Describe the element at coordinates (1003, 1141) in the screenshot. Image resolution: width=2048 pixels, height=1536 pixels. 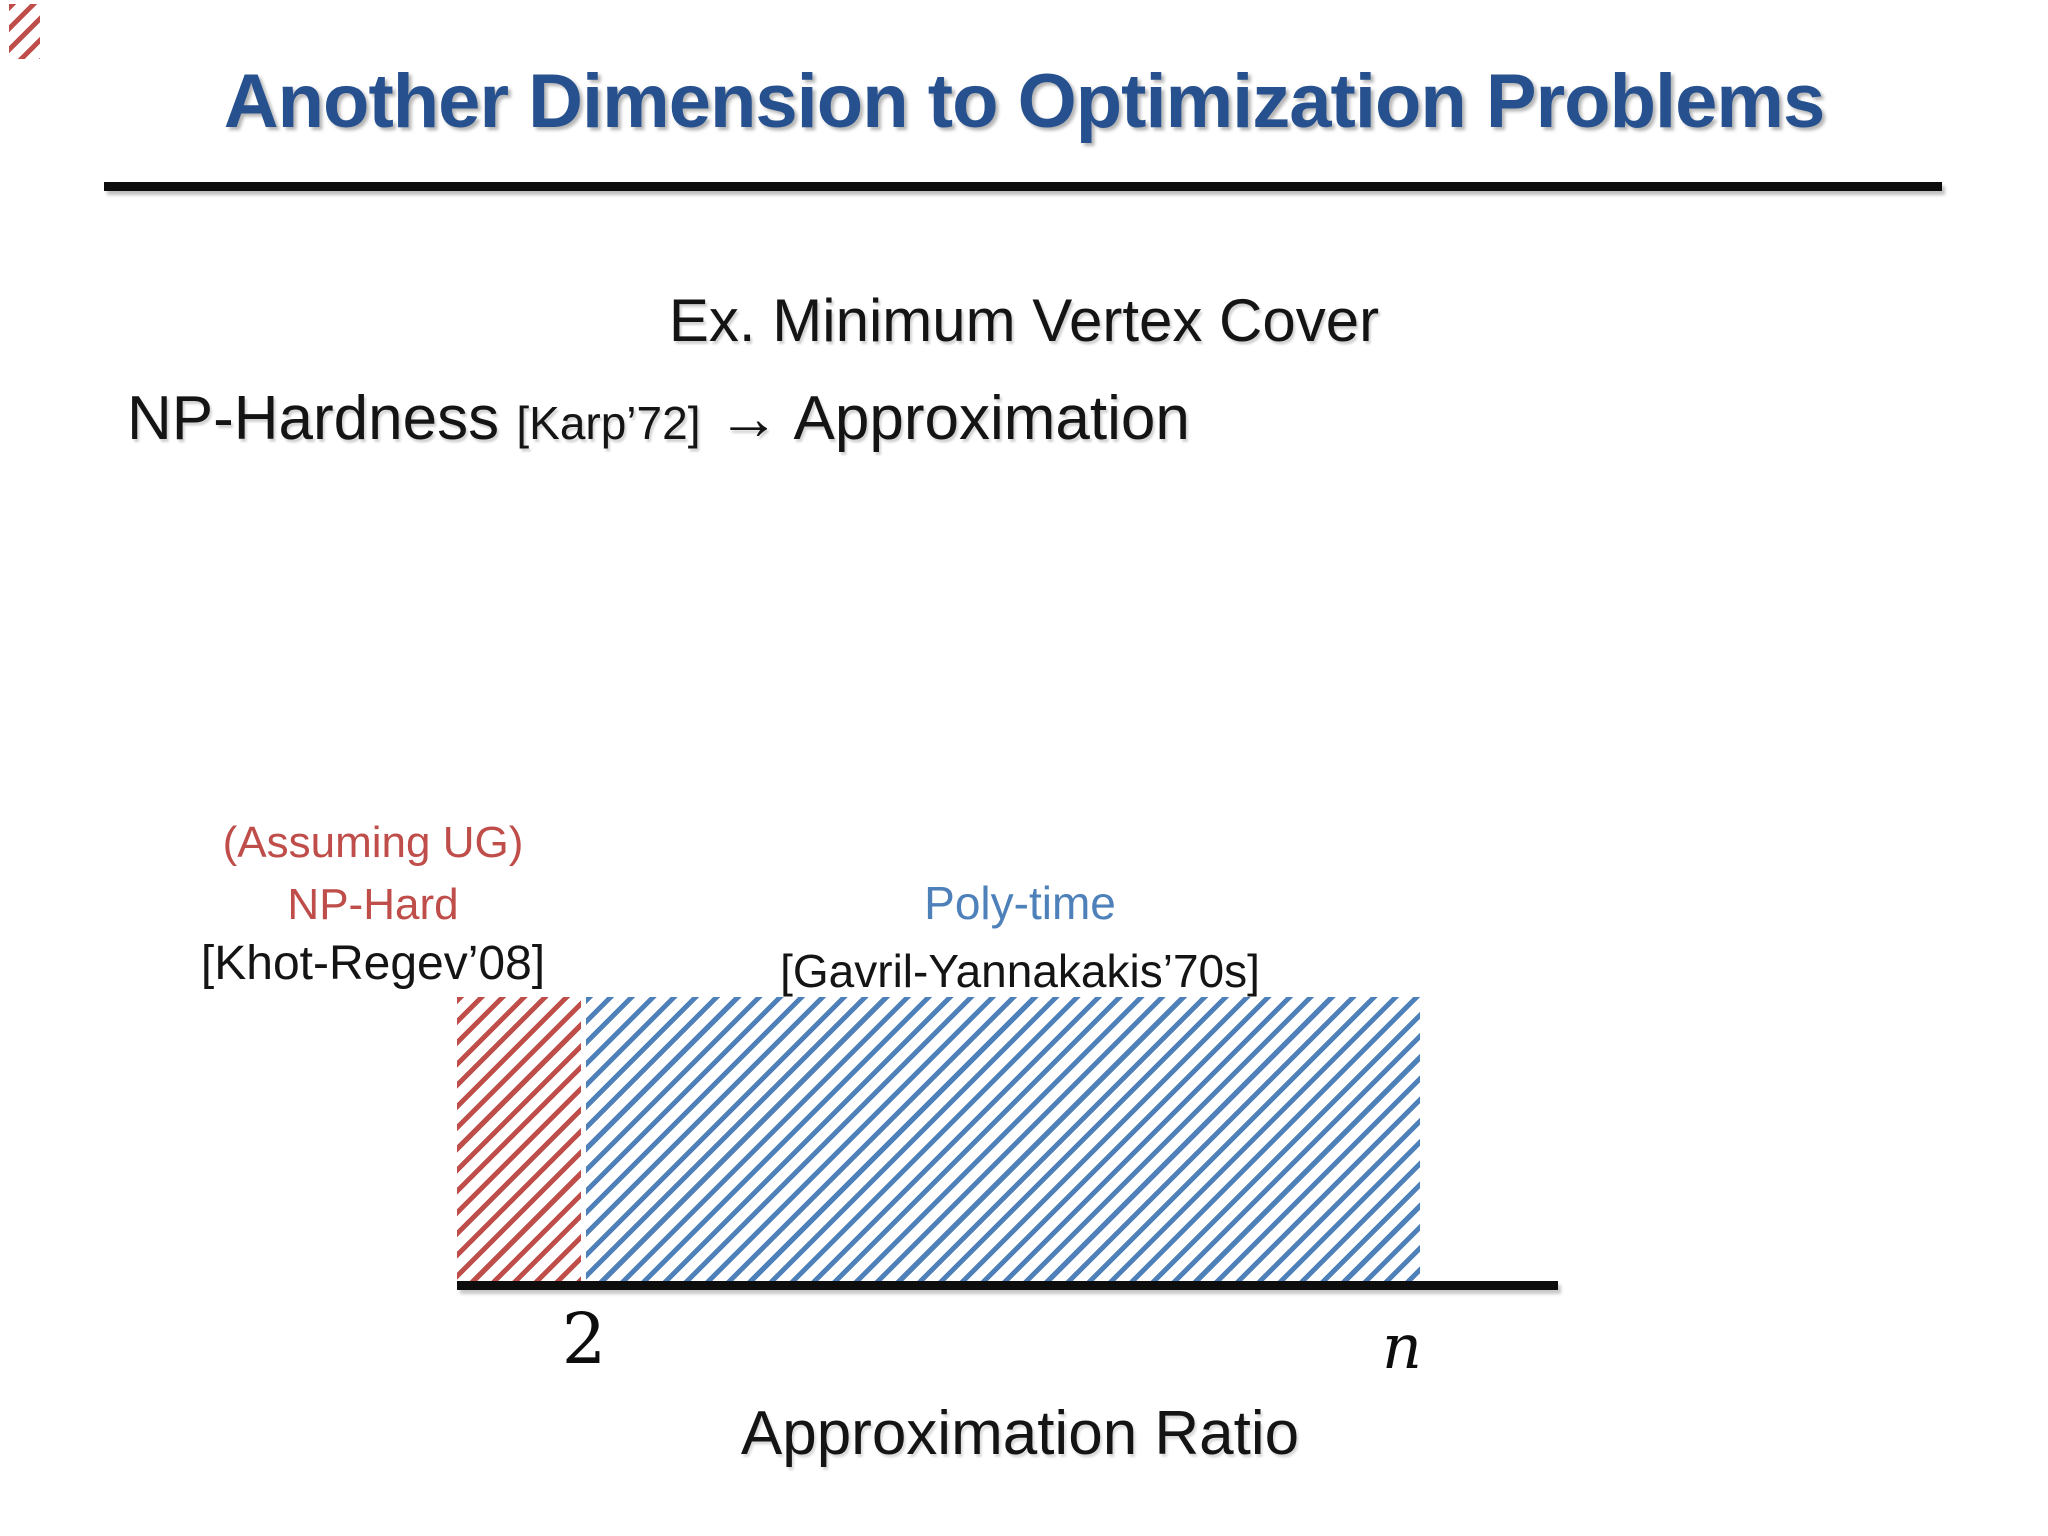
I see `poly-region-hatch` at that location.